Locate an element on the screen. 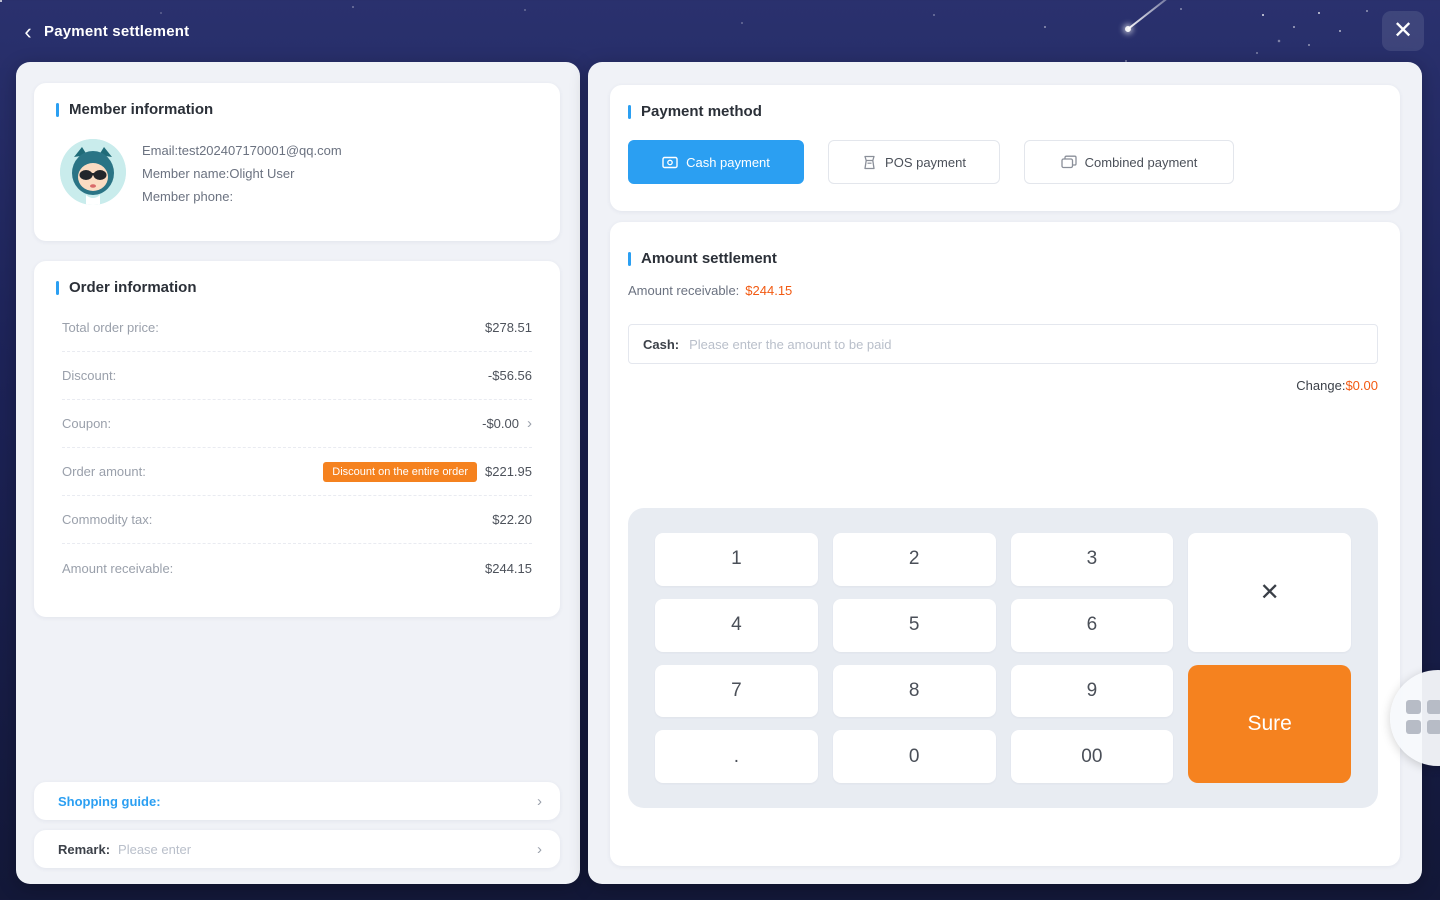 This screenshot has width=1440, height=900. cash-input-label: Cash: is located at coordinates (661, 344).